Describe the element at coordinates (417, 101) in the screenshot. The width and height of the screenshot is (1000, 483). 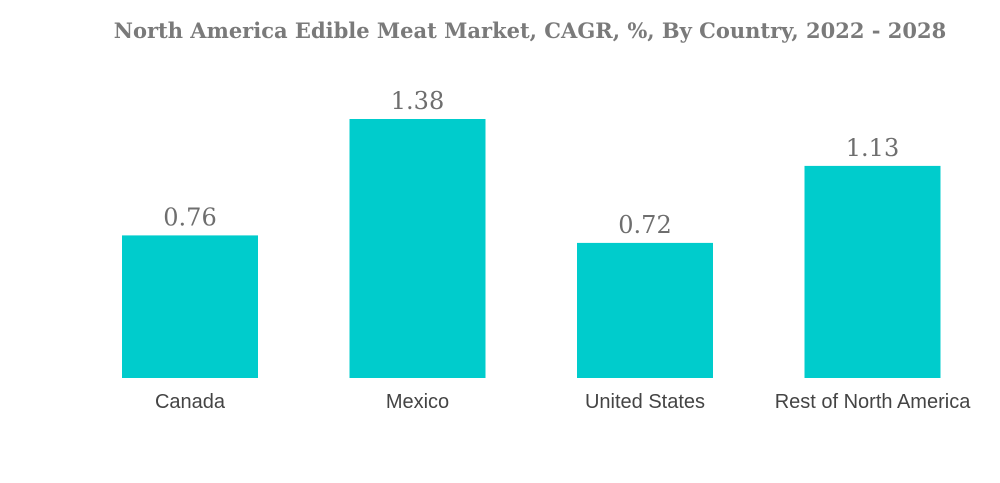
I see `data-label: 1.38` at that location.